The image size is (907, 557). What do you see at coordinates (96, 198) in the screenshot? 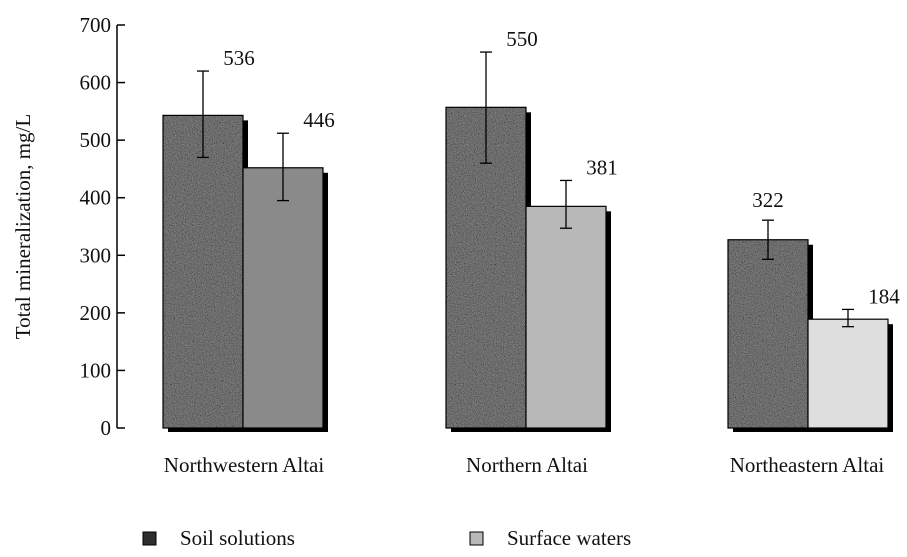
I see `y-tick-label: 400` at bounding box center [96, 198].